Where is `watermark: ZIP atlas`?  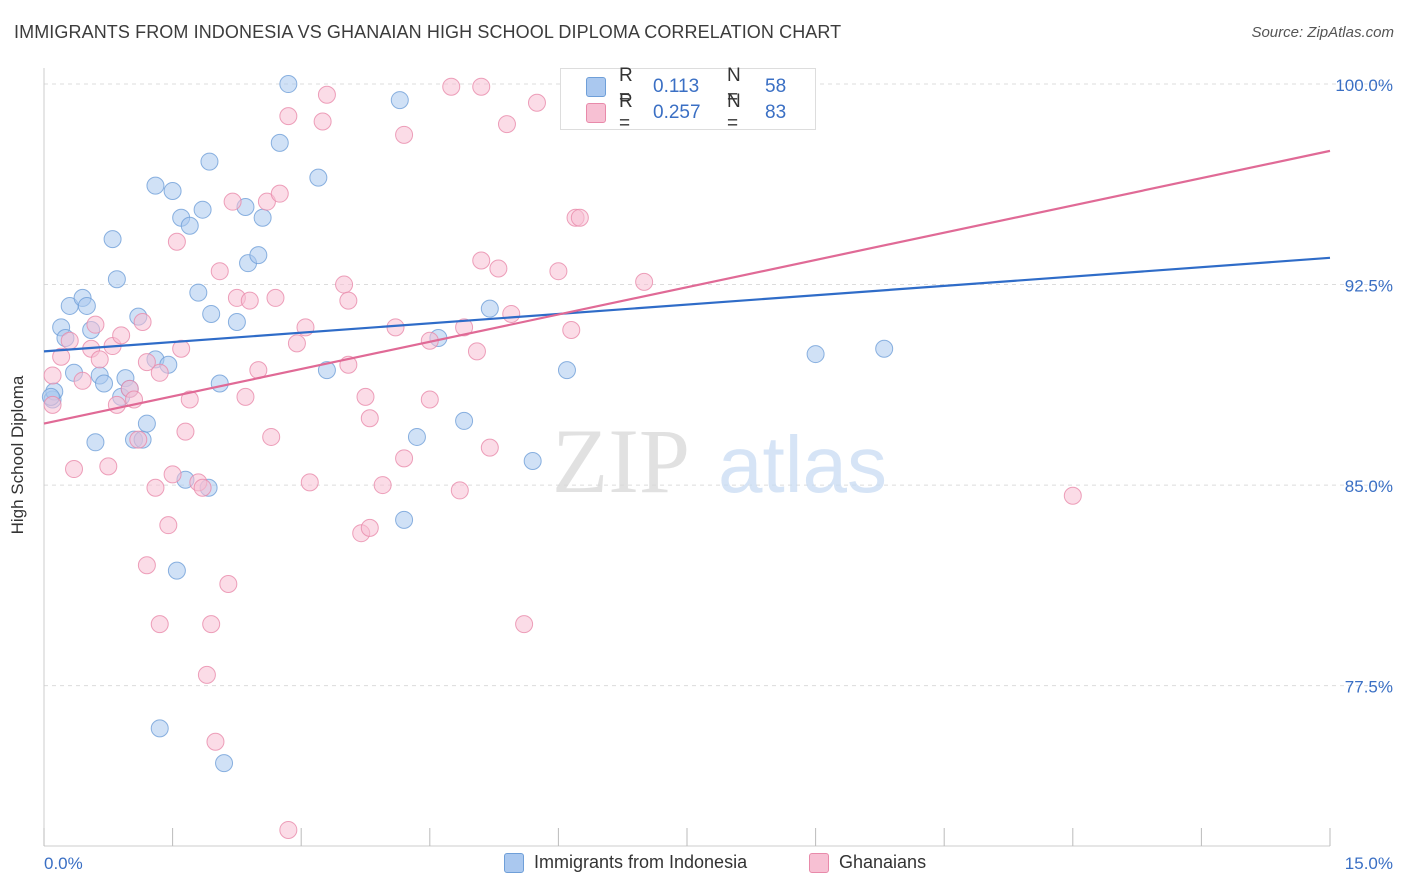
watermark: ZIP atlas is located at coordinates (719, 461).